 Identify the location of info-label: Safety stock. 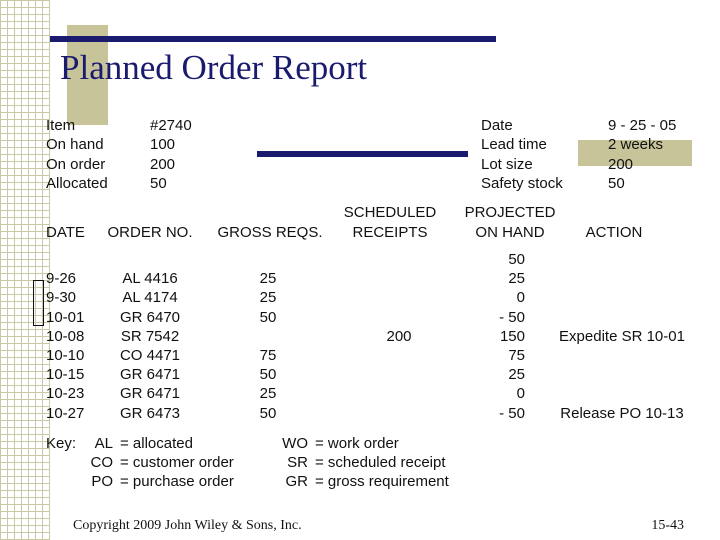
(522, 183).